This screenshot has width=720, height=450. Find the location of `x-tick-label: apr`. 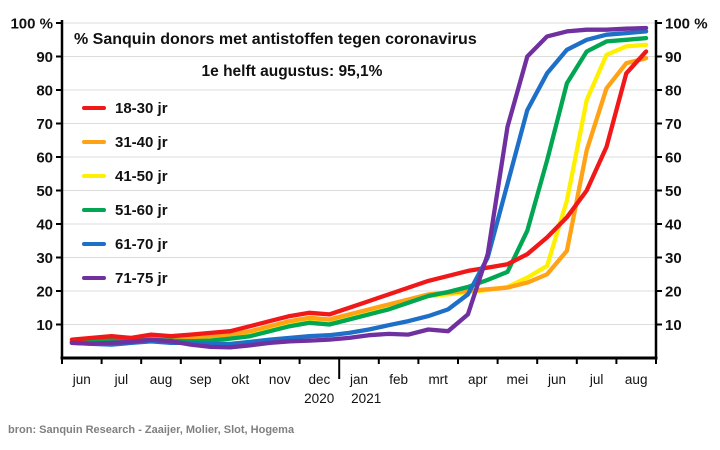

x-tick-label: apr is located at coordinates (478, 379).